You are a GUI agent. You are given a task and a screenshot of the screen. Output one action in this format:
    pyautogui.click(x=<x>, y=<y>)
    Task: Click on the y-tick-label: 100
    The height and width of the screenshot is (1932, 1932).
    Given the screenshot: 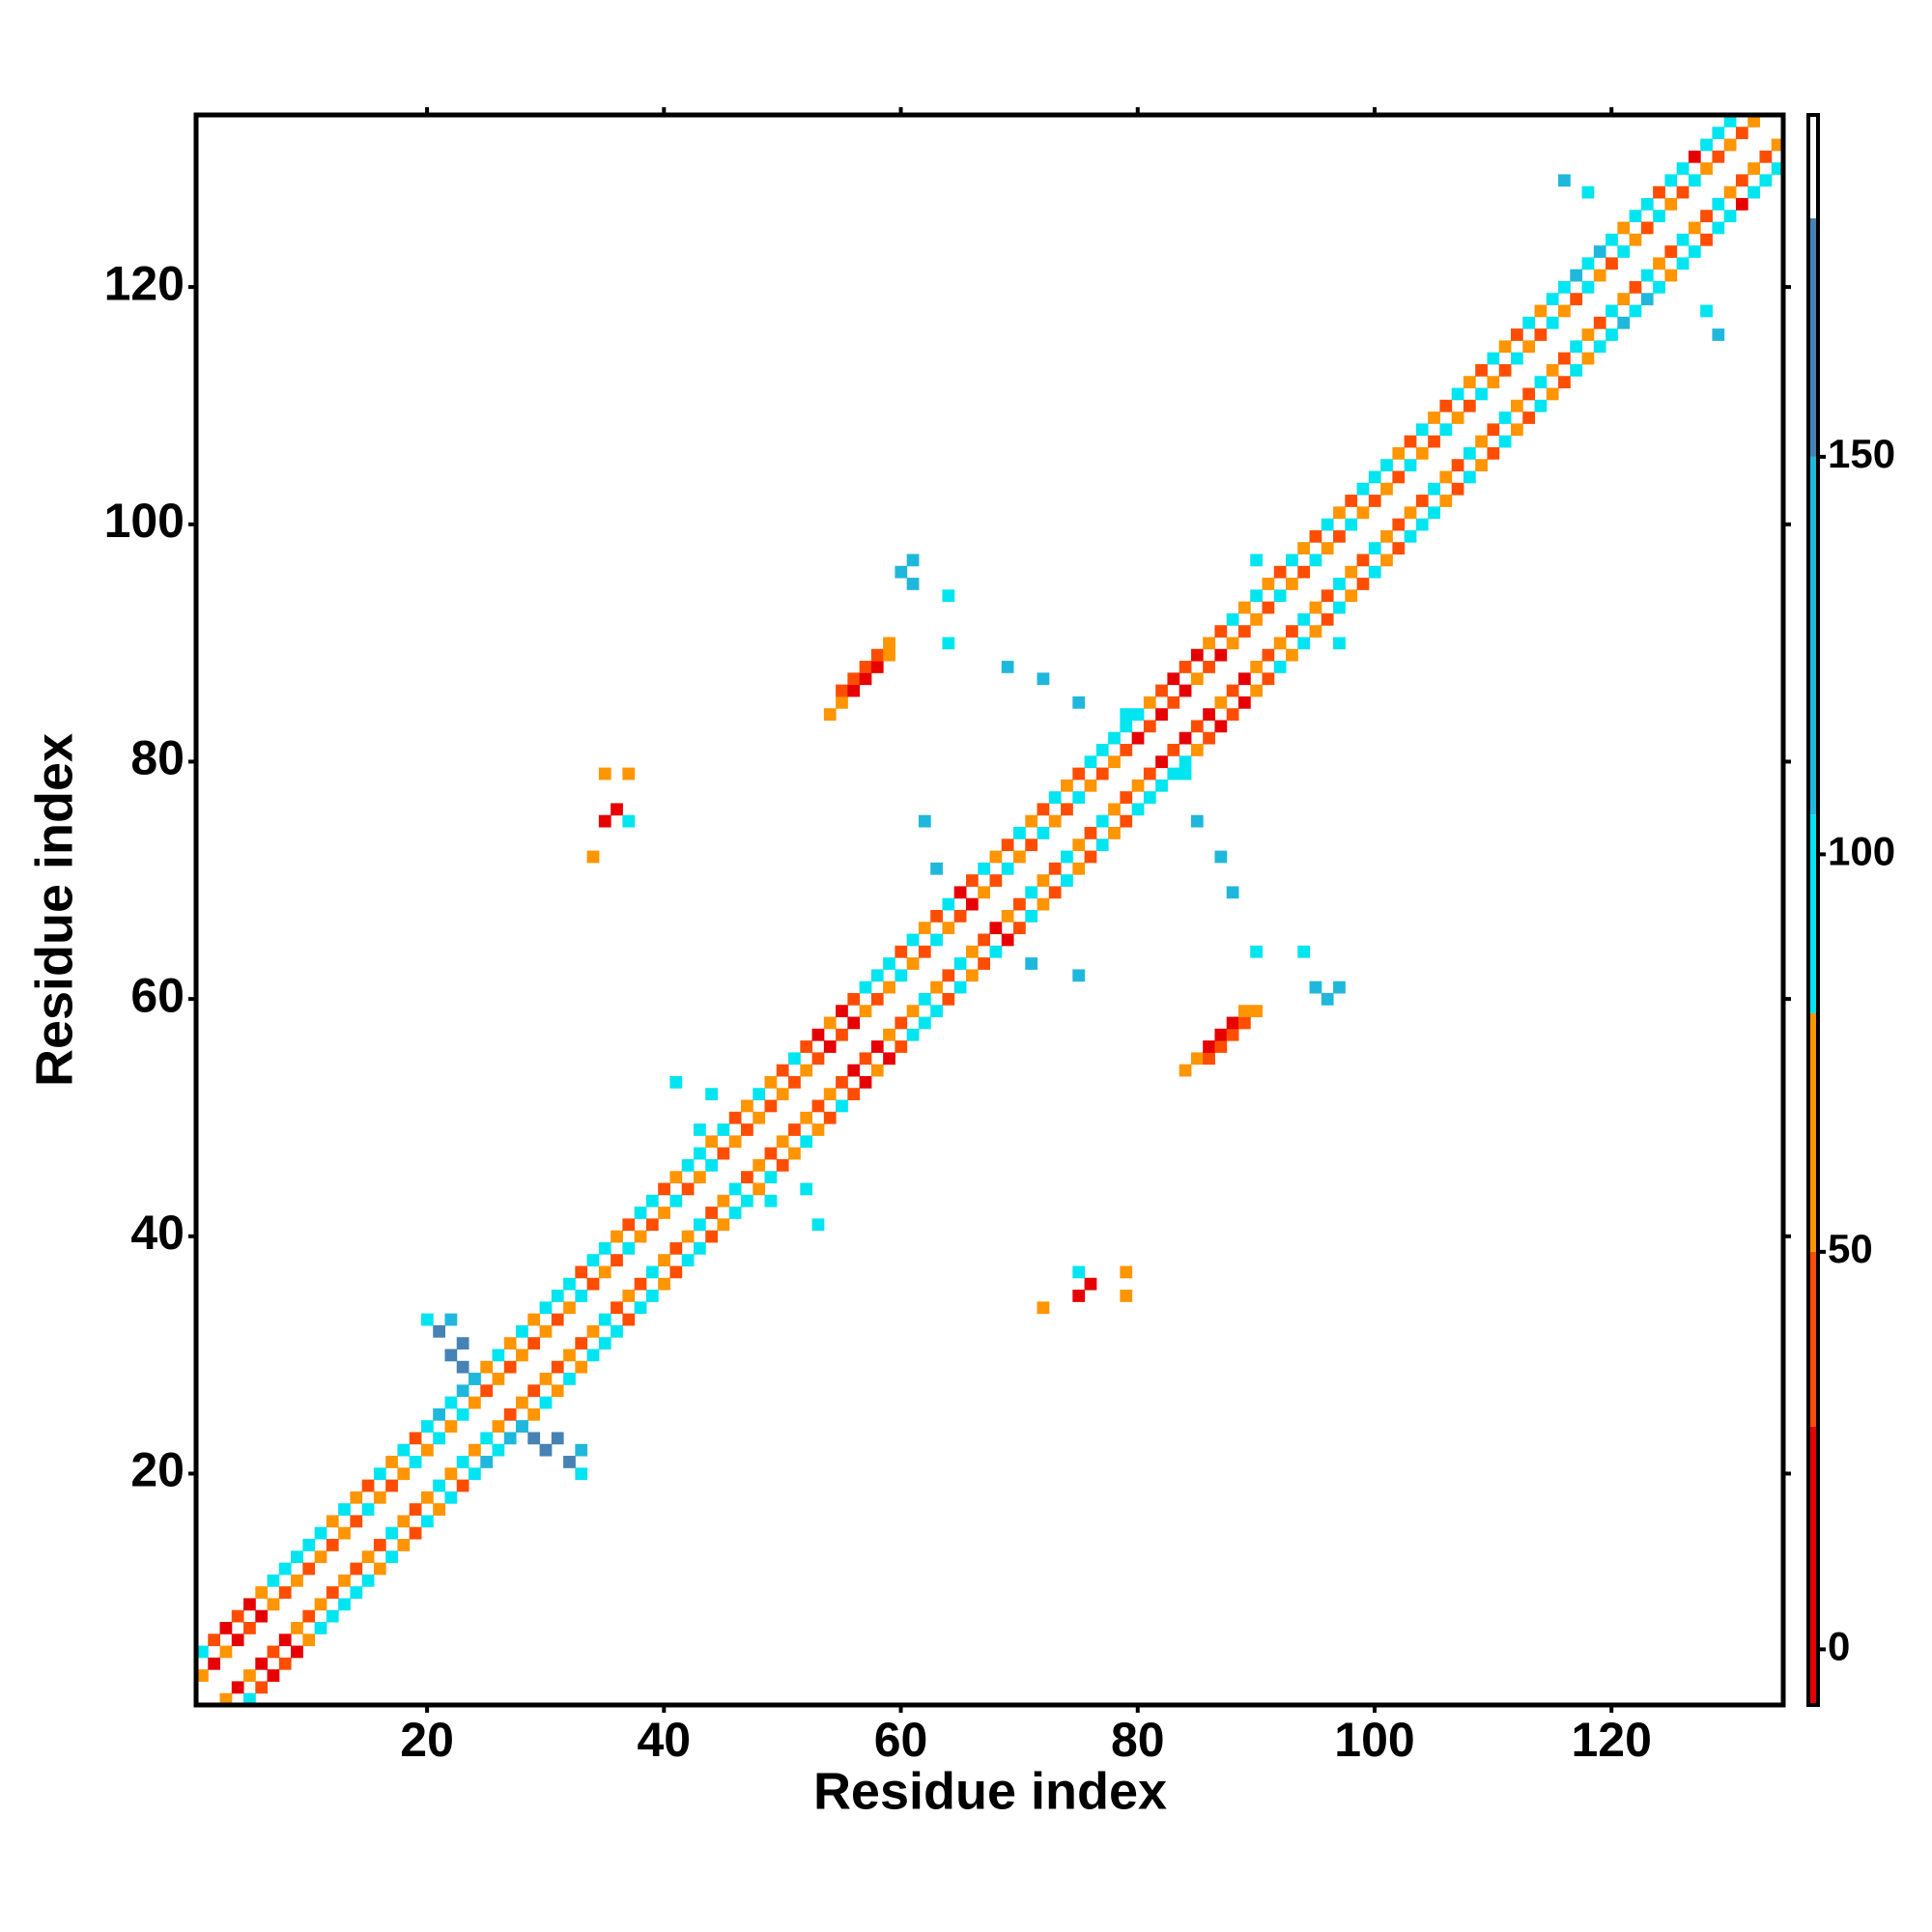 What is the action you would take?
    pyautogui.click(x=144, y=521)
    